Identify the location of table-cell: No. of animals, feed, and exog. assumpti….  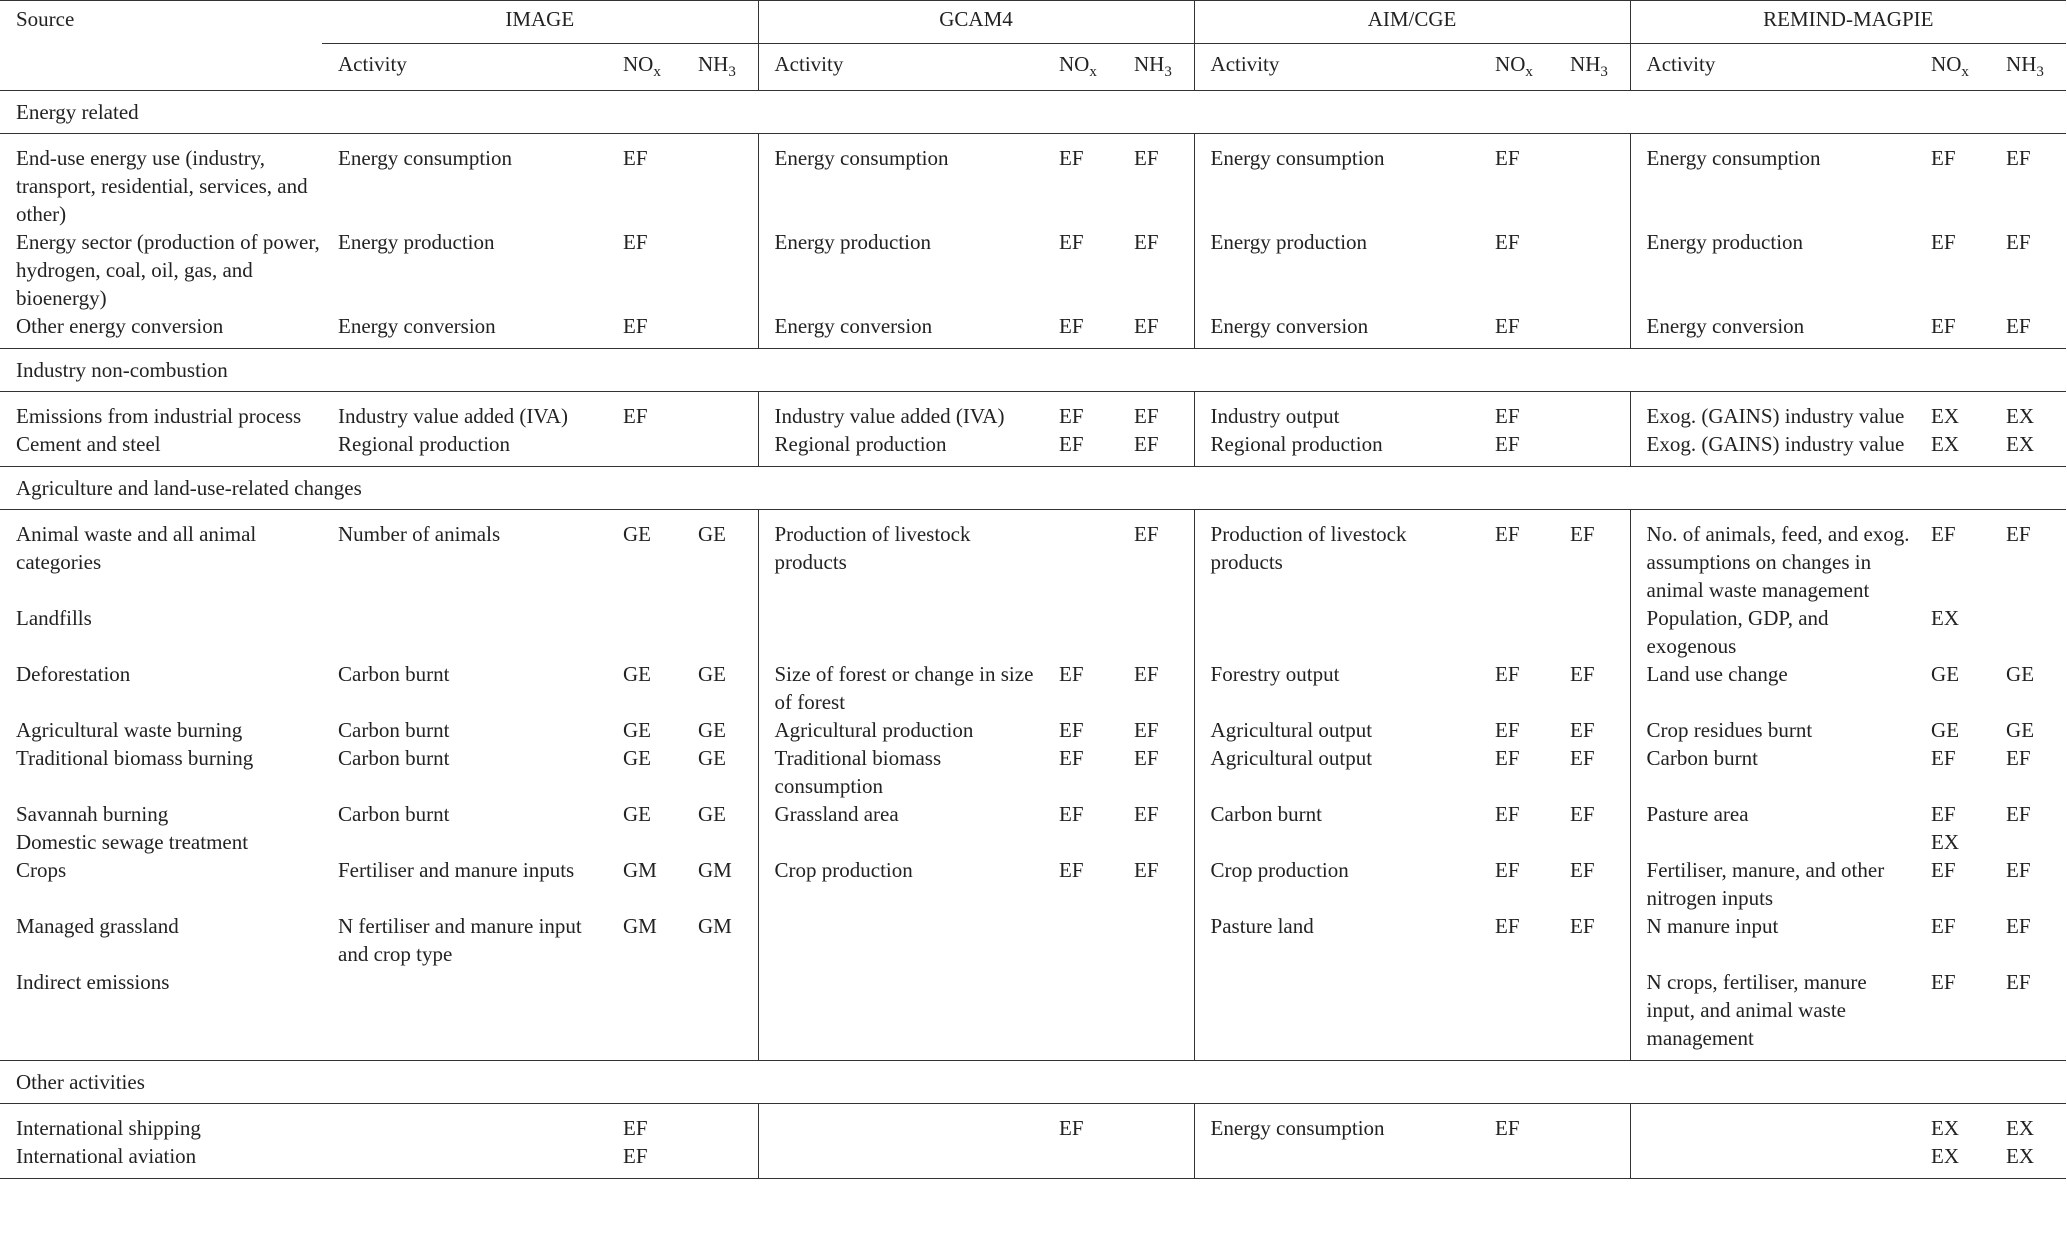
(1772, 556).